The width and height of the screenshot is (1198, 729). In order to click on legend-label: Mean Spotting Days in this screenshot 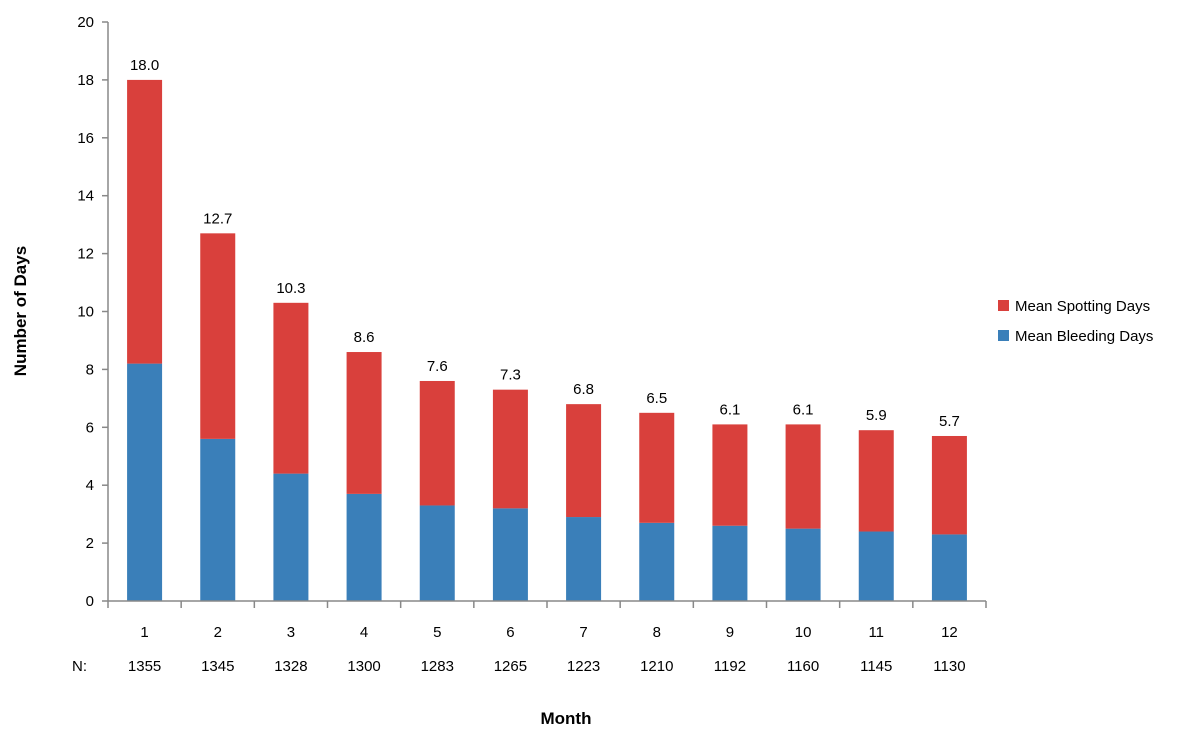, I will do `click(1082, 306)`.